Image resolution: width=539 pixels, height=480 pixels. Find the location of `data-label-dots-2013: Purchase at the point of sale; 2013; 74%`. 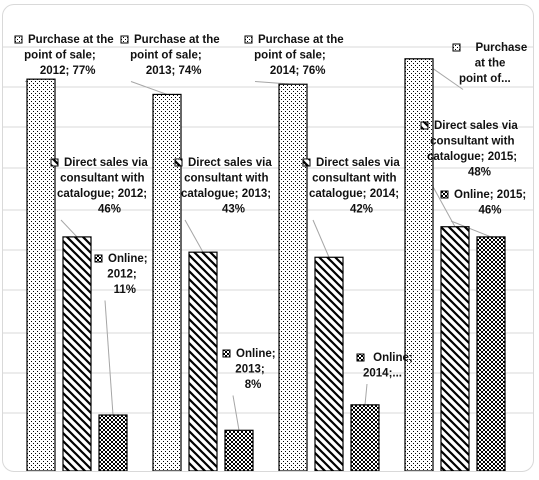

data-label-dots-2013: Purchase at the point of sale; 2013; 74% is located at coordinates (170, 55).